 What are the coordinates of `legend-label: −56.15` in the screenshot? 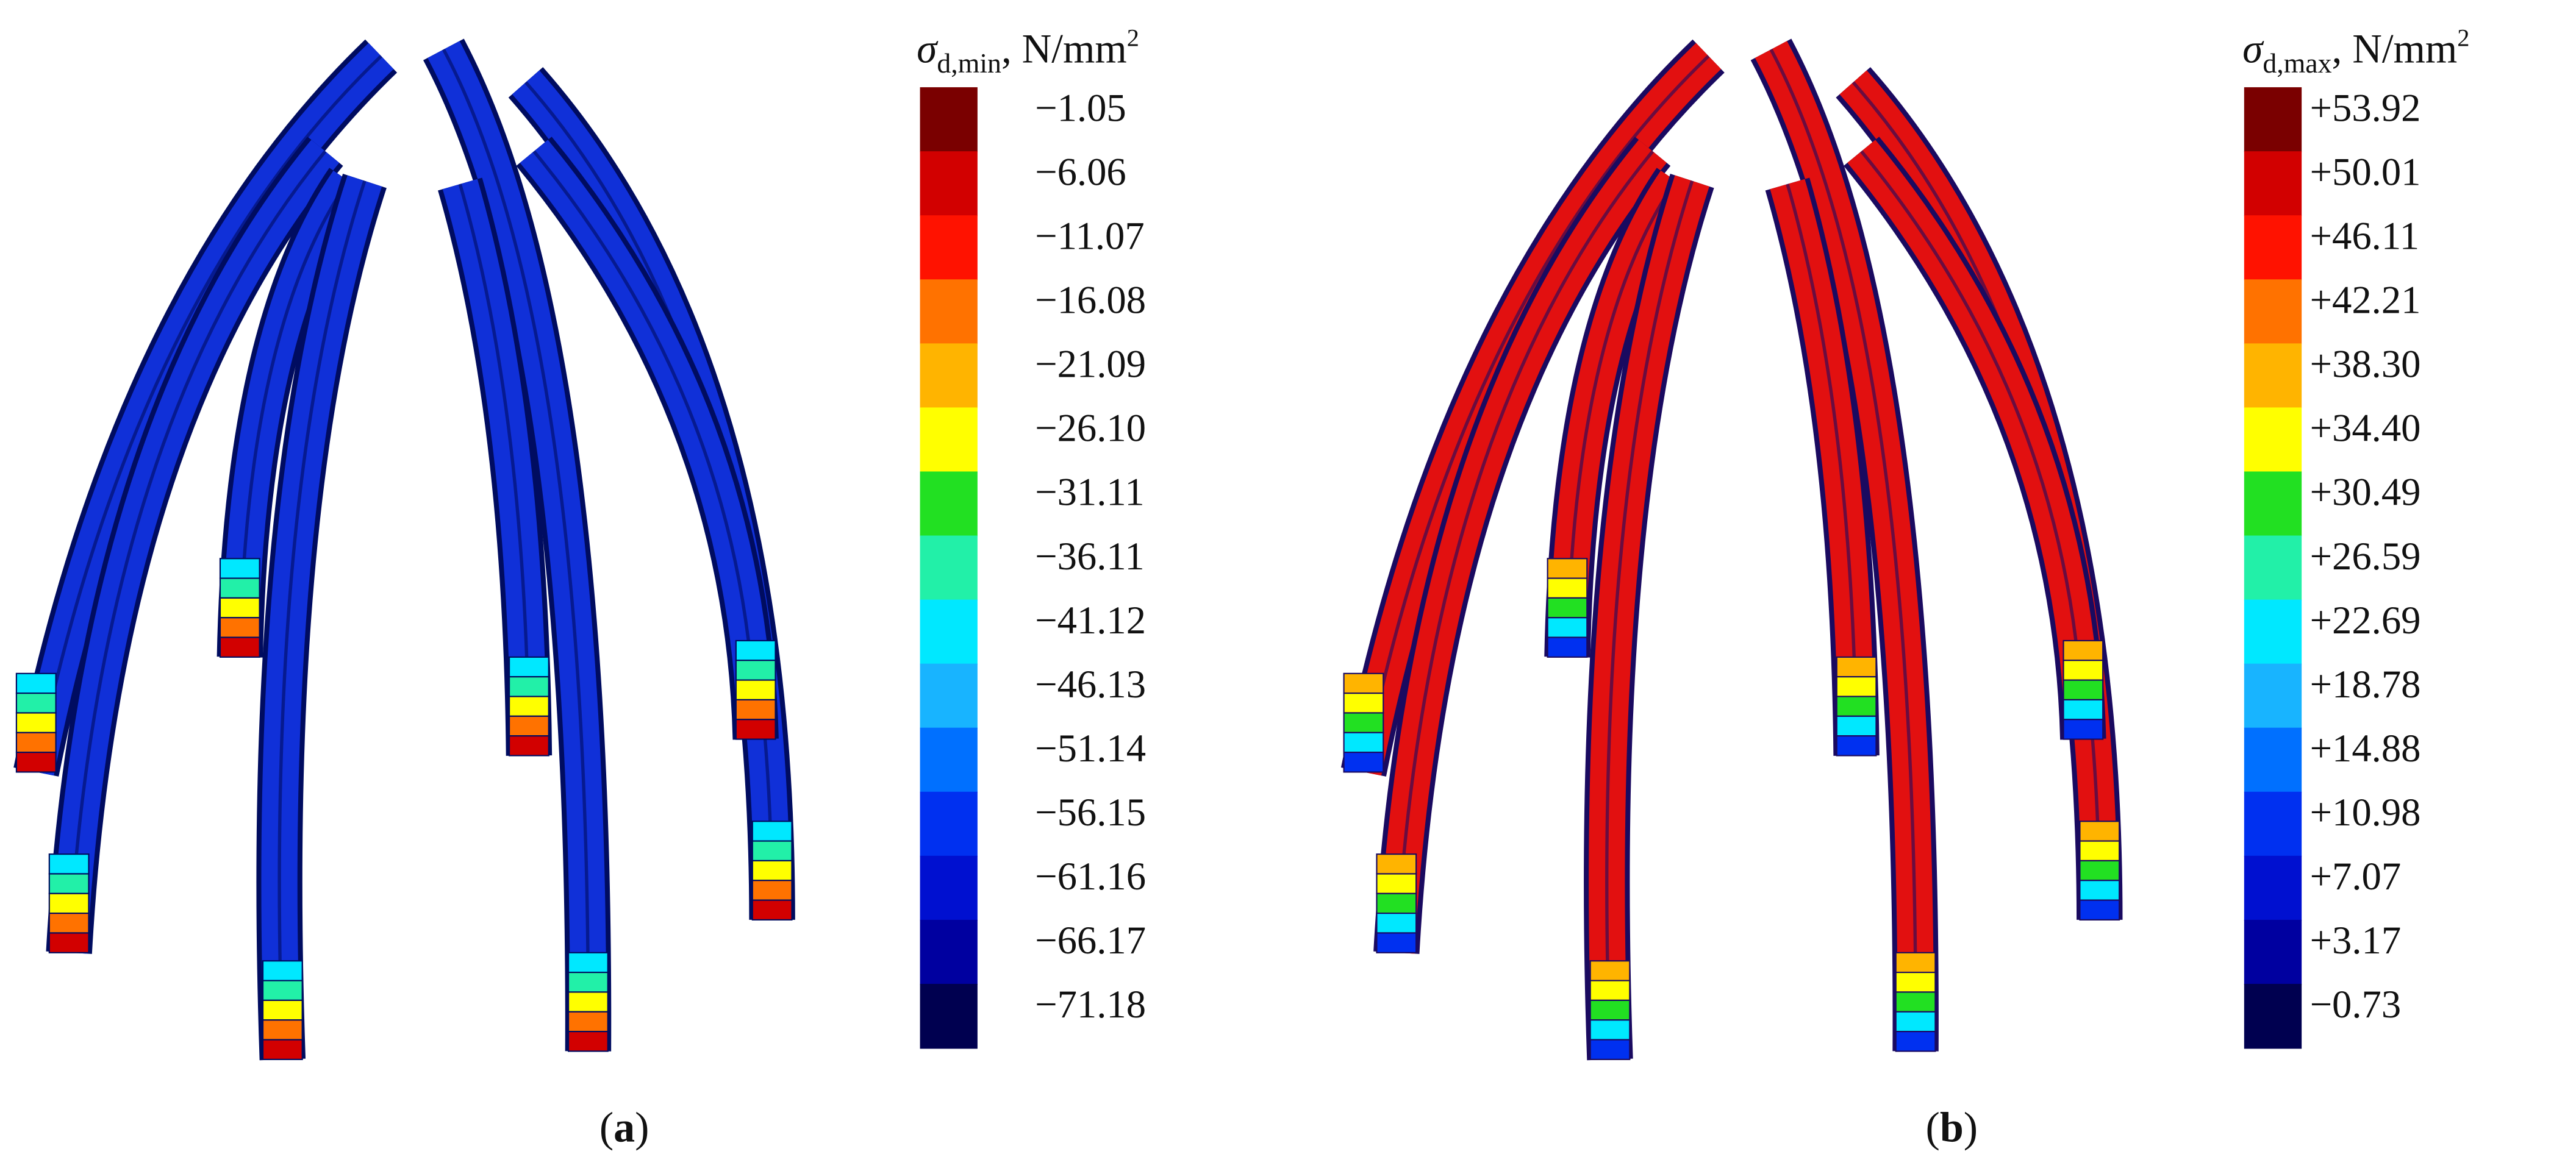 It's located at (1090, 812).